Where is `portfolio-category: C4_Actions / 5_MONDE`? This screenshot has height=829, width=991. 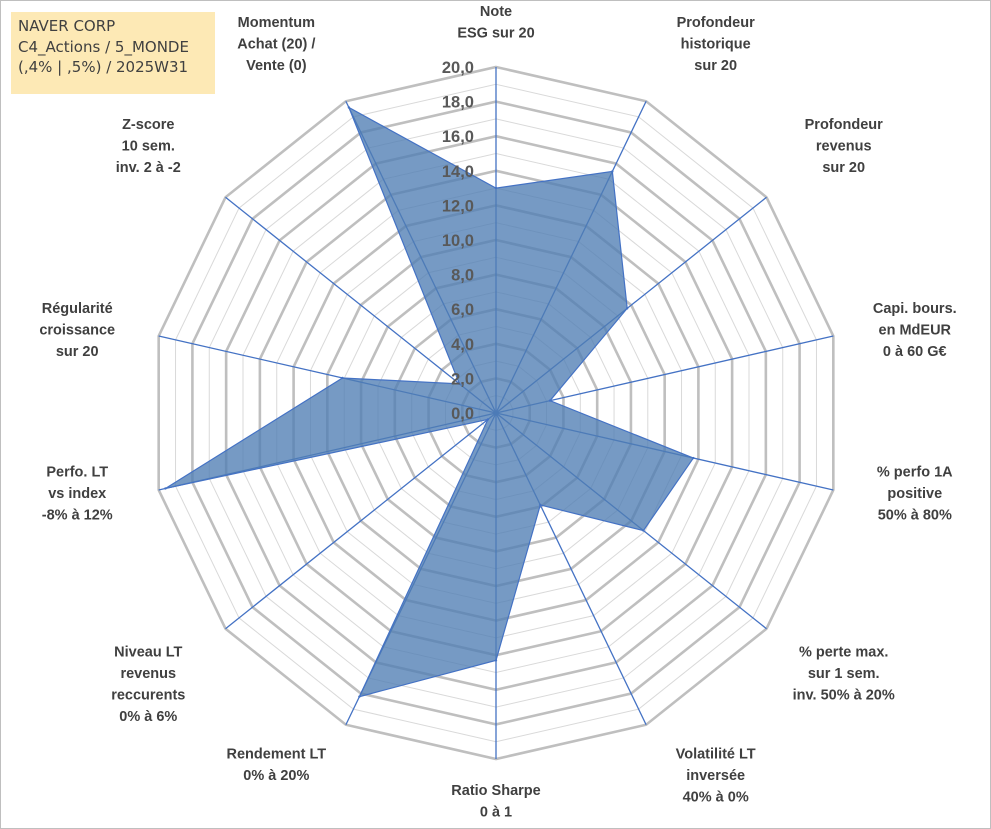
portfolio-category: C4_Actions / 5_MONDE is located at coordinates (103, 46).